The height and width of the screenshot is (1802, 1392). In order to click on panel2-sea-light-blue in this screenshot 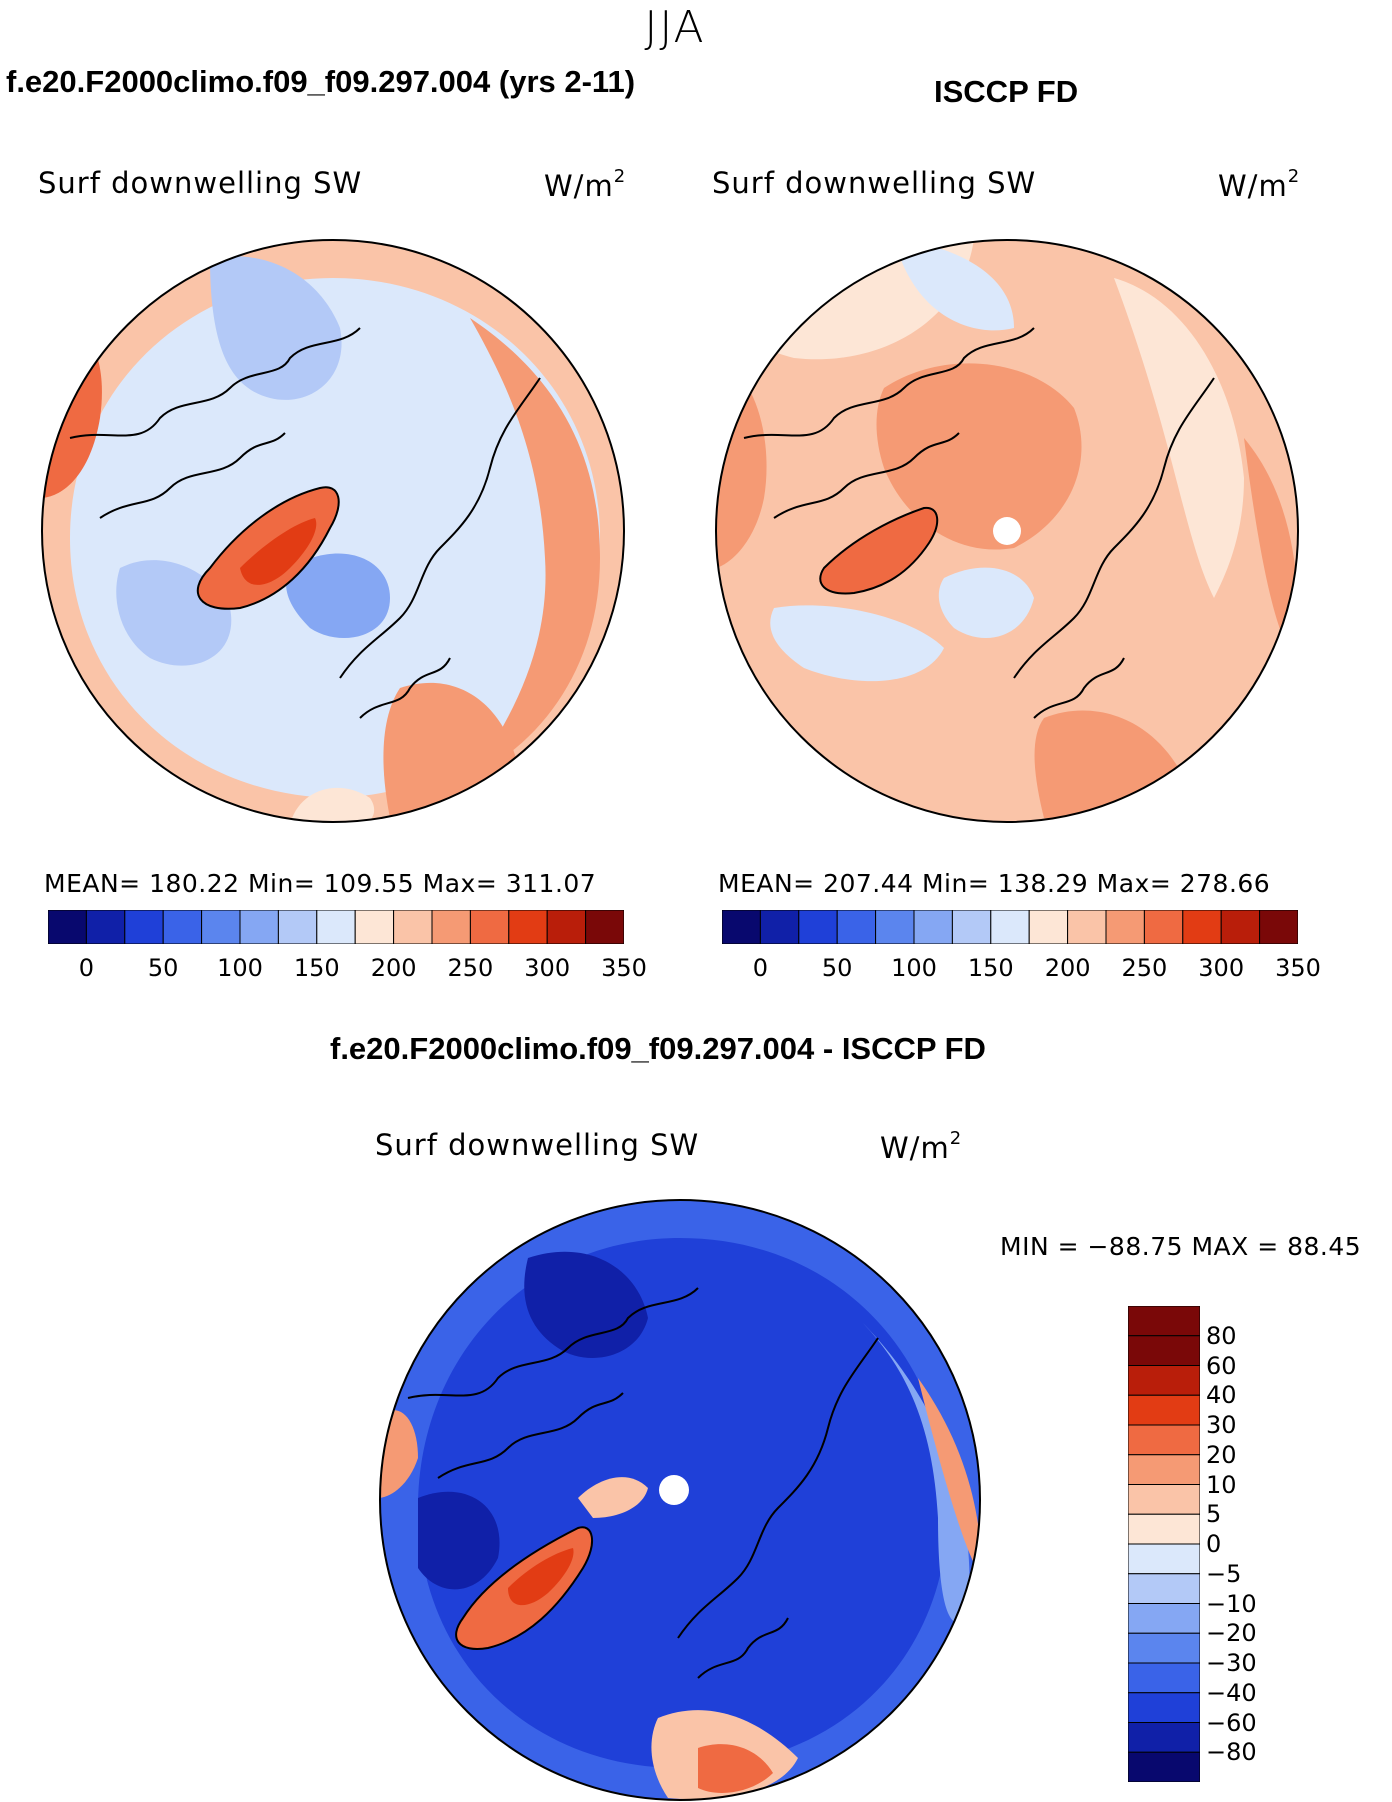, I will do `click(986, 602)`.